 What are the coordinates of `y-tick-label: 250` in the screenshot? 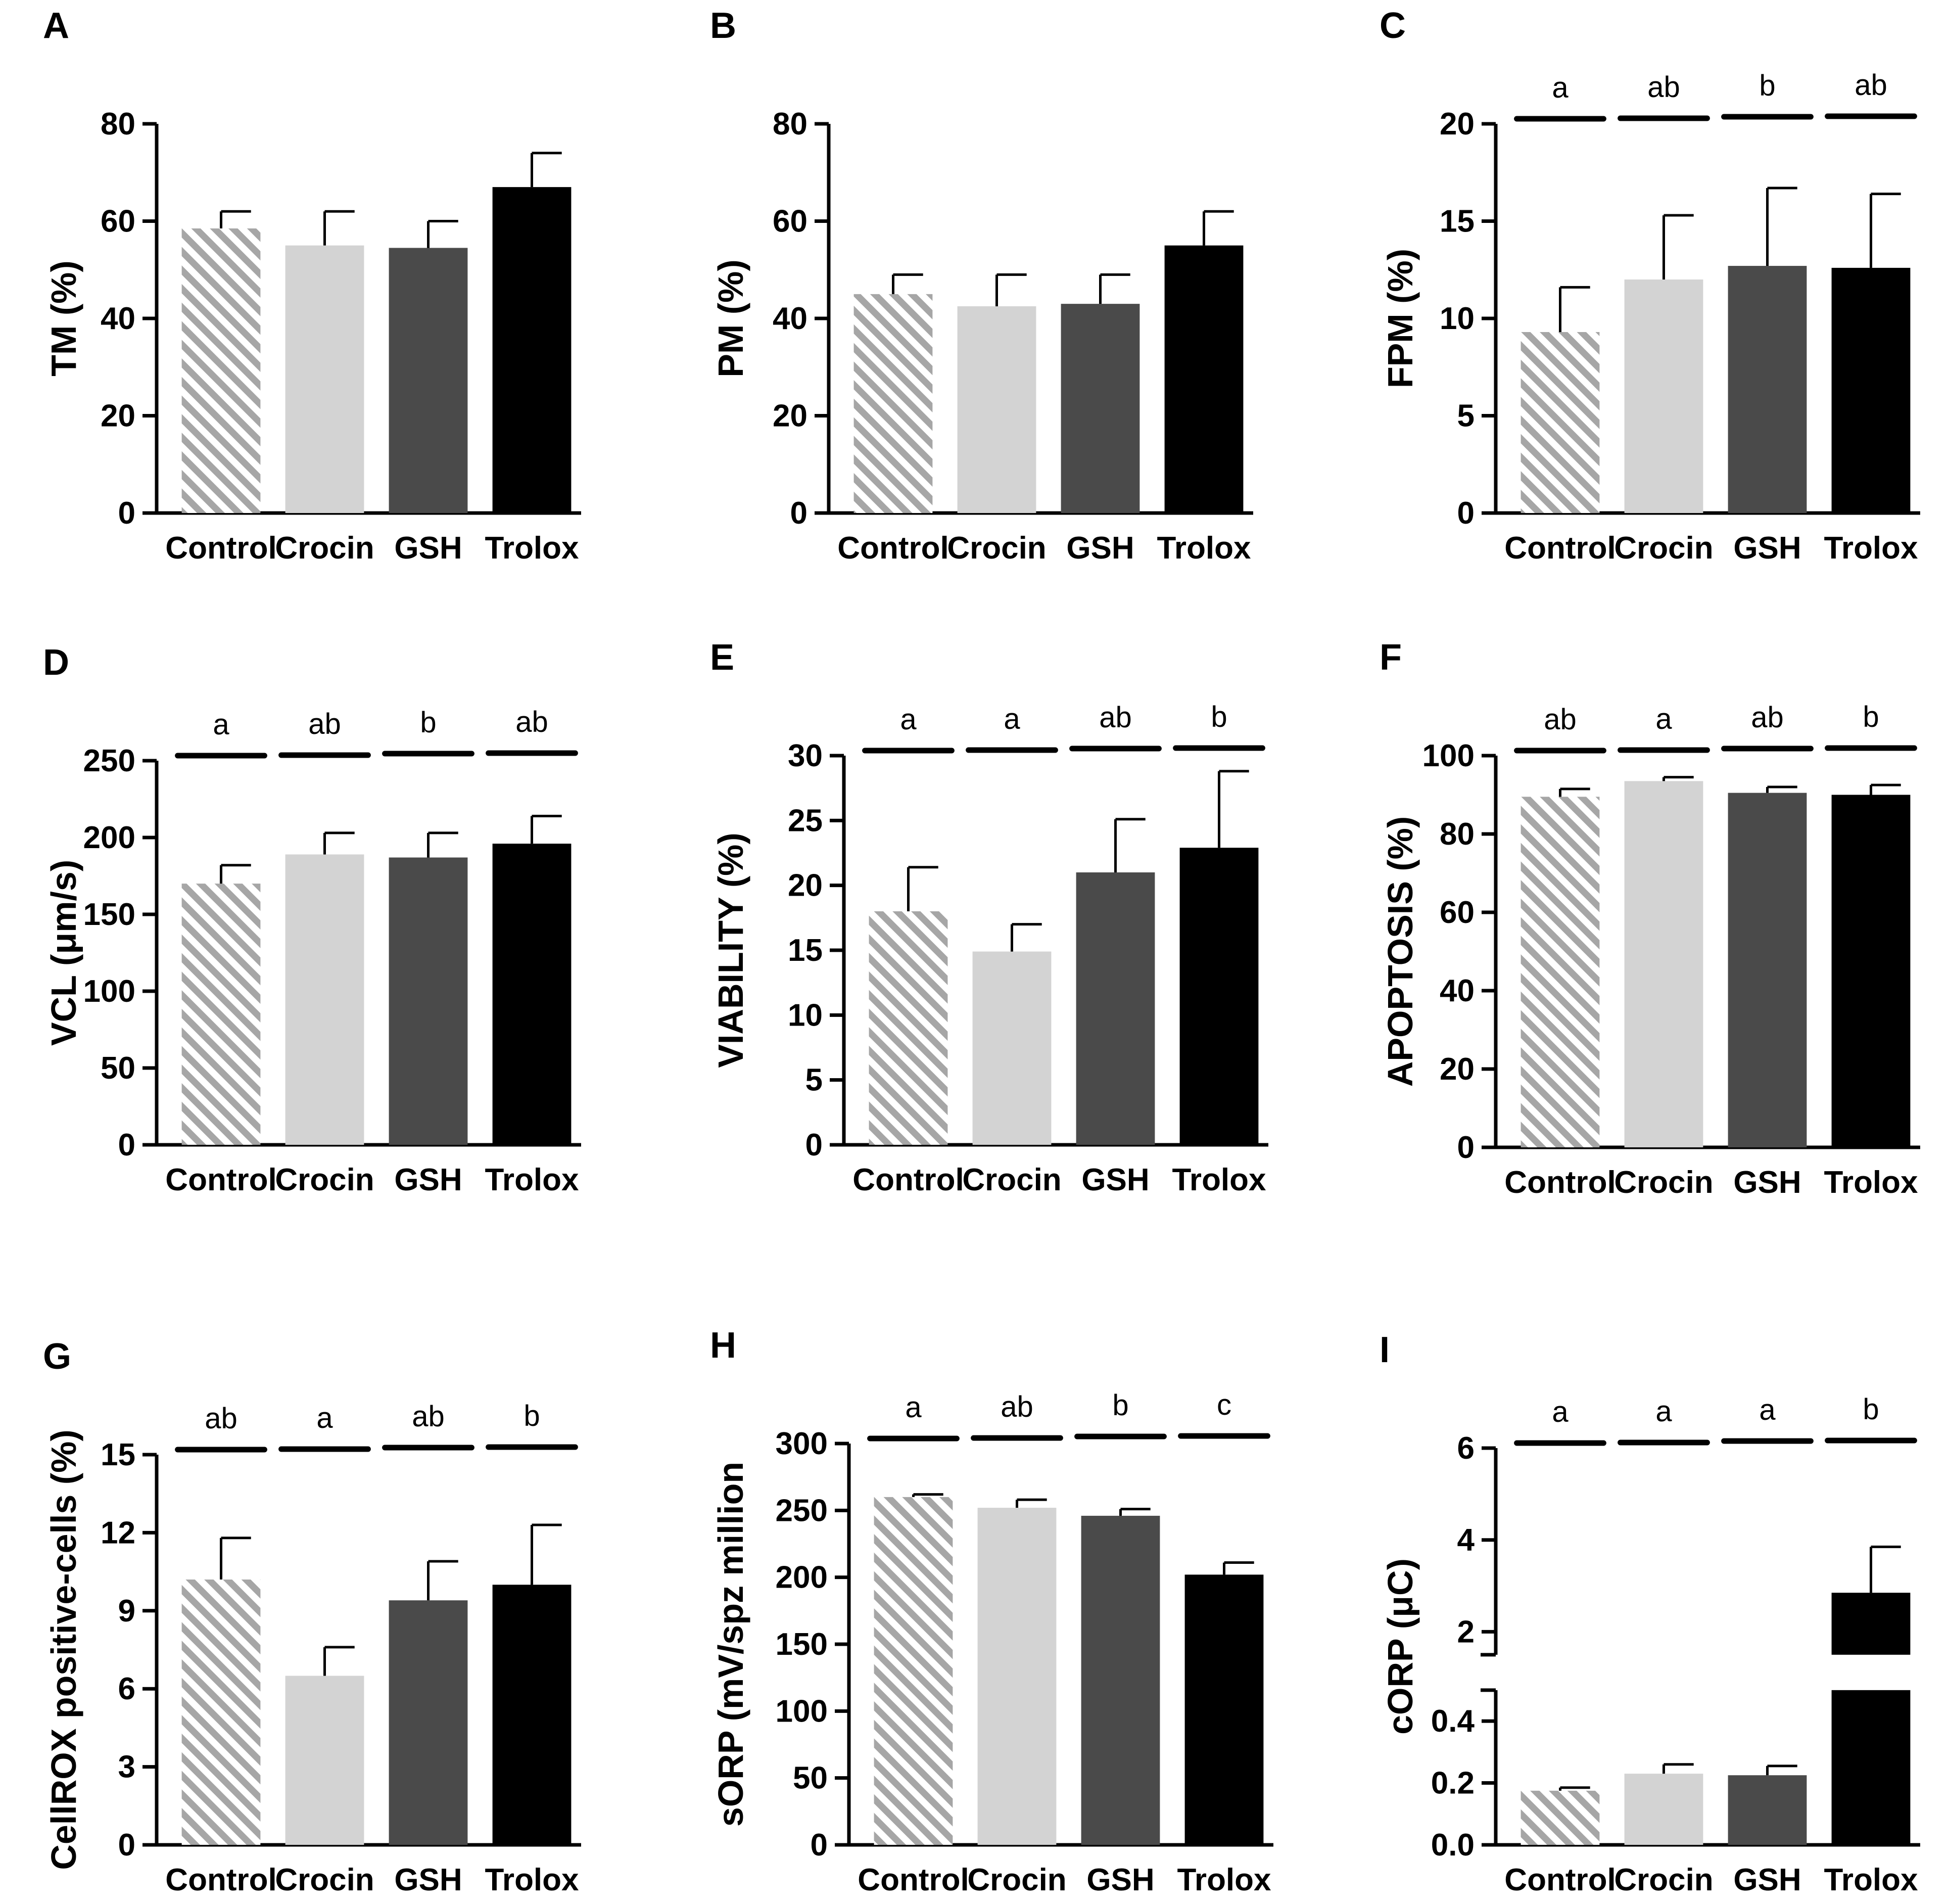 It's located at (109, 761).